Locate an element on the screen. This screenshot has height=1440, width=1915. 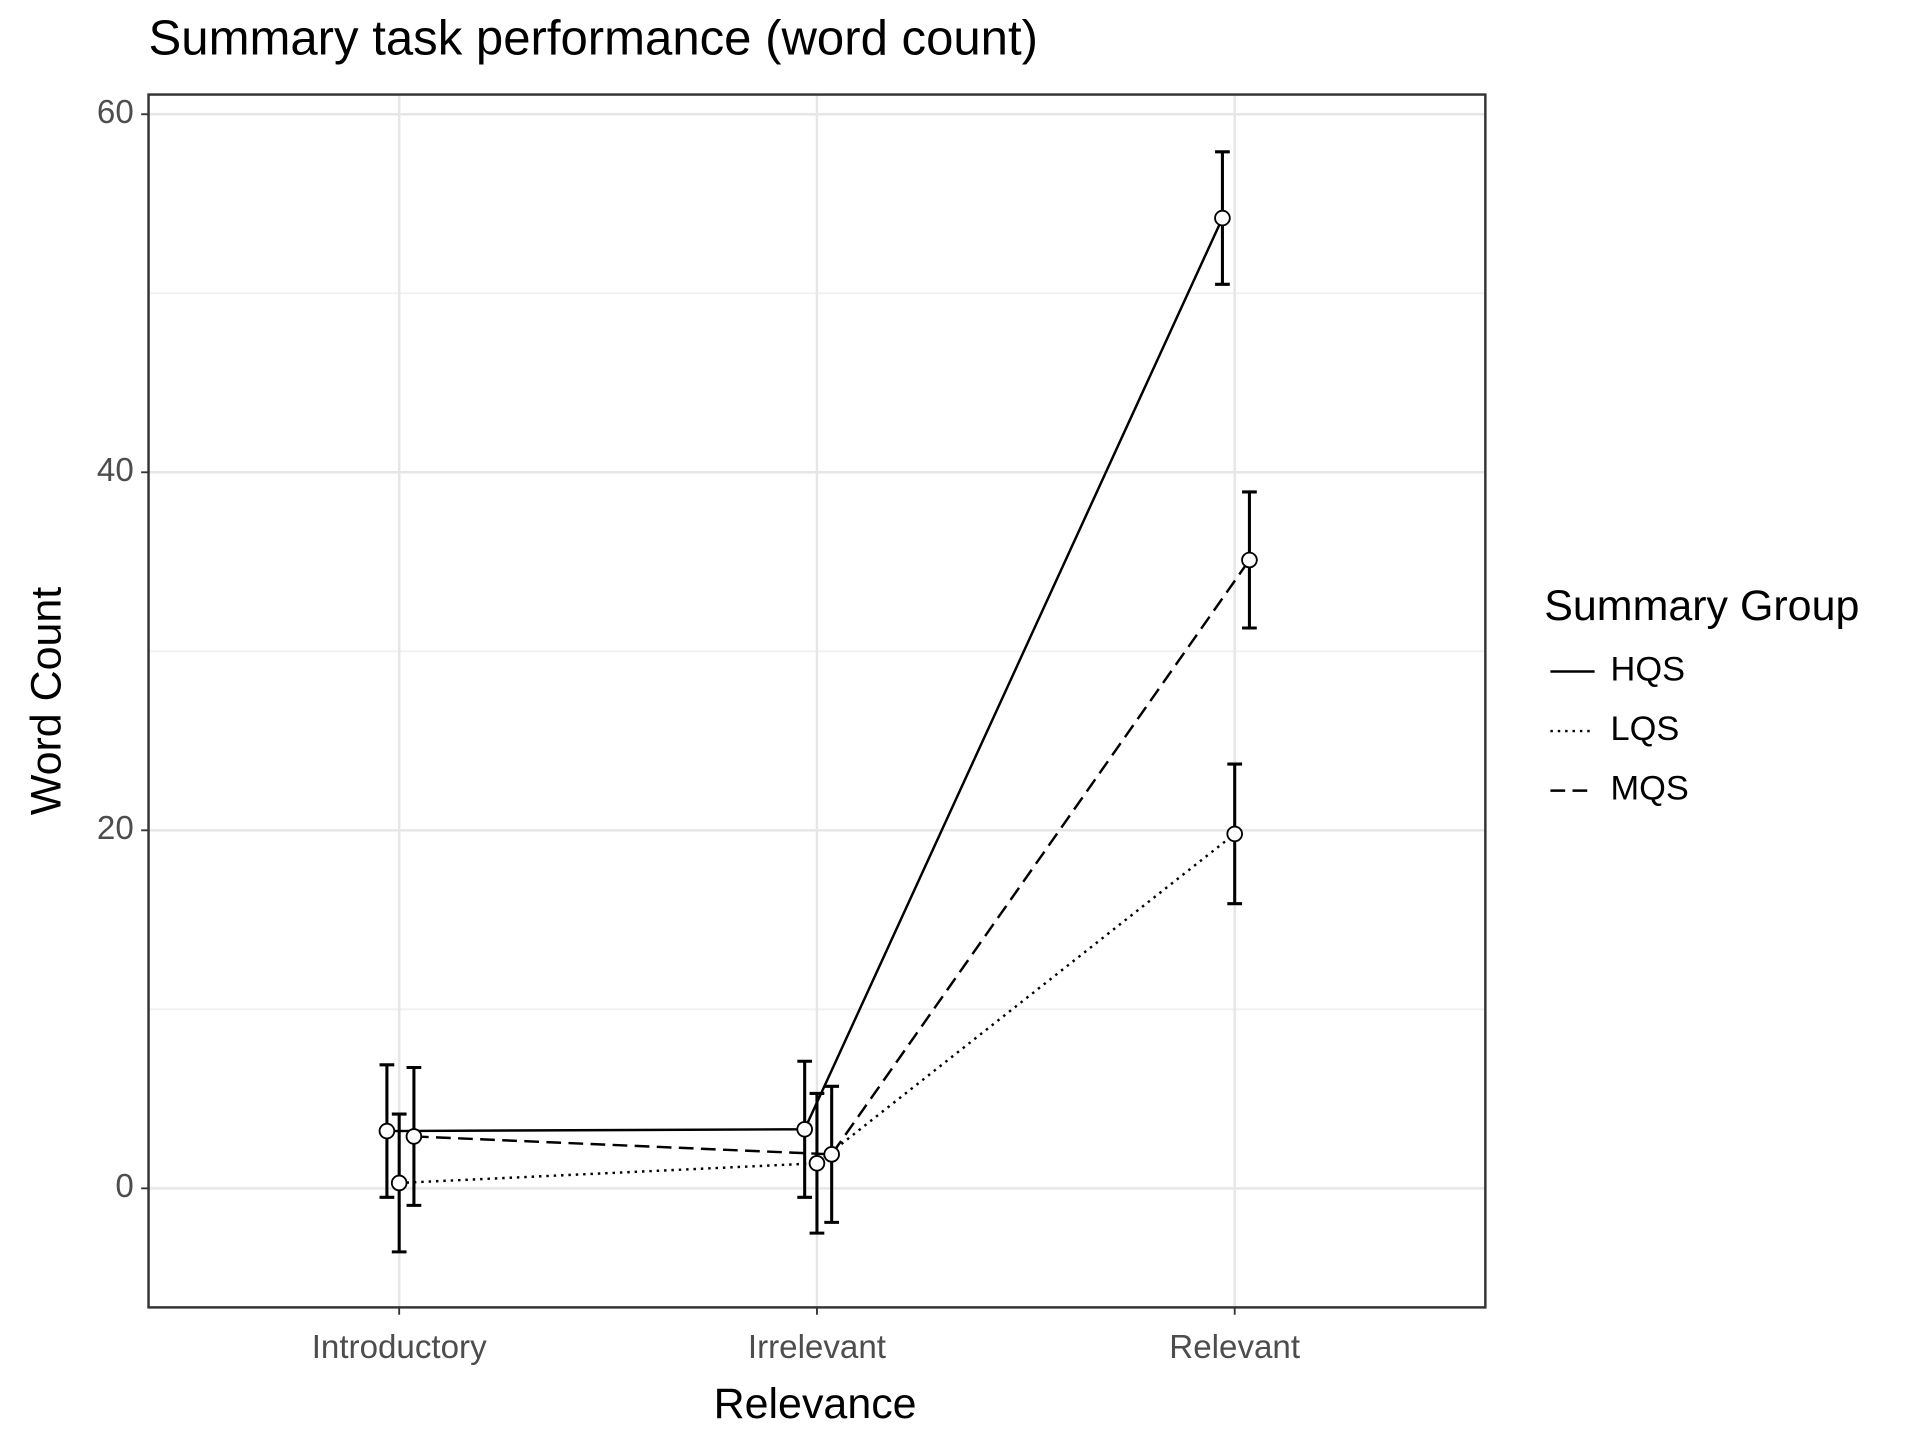
y-tick-label: 40 is located at coordinates (115, 470).